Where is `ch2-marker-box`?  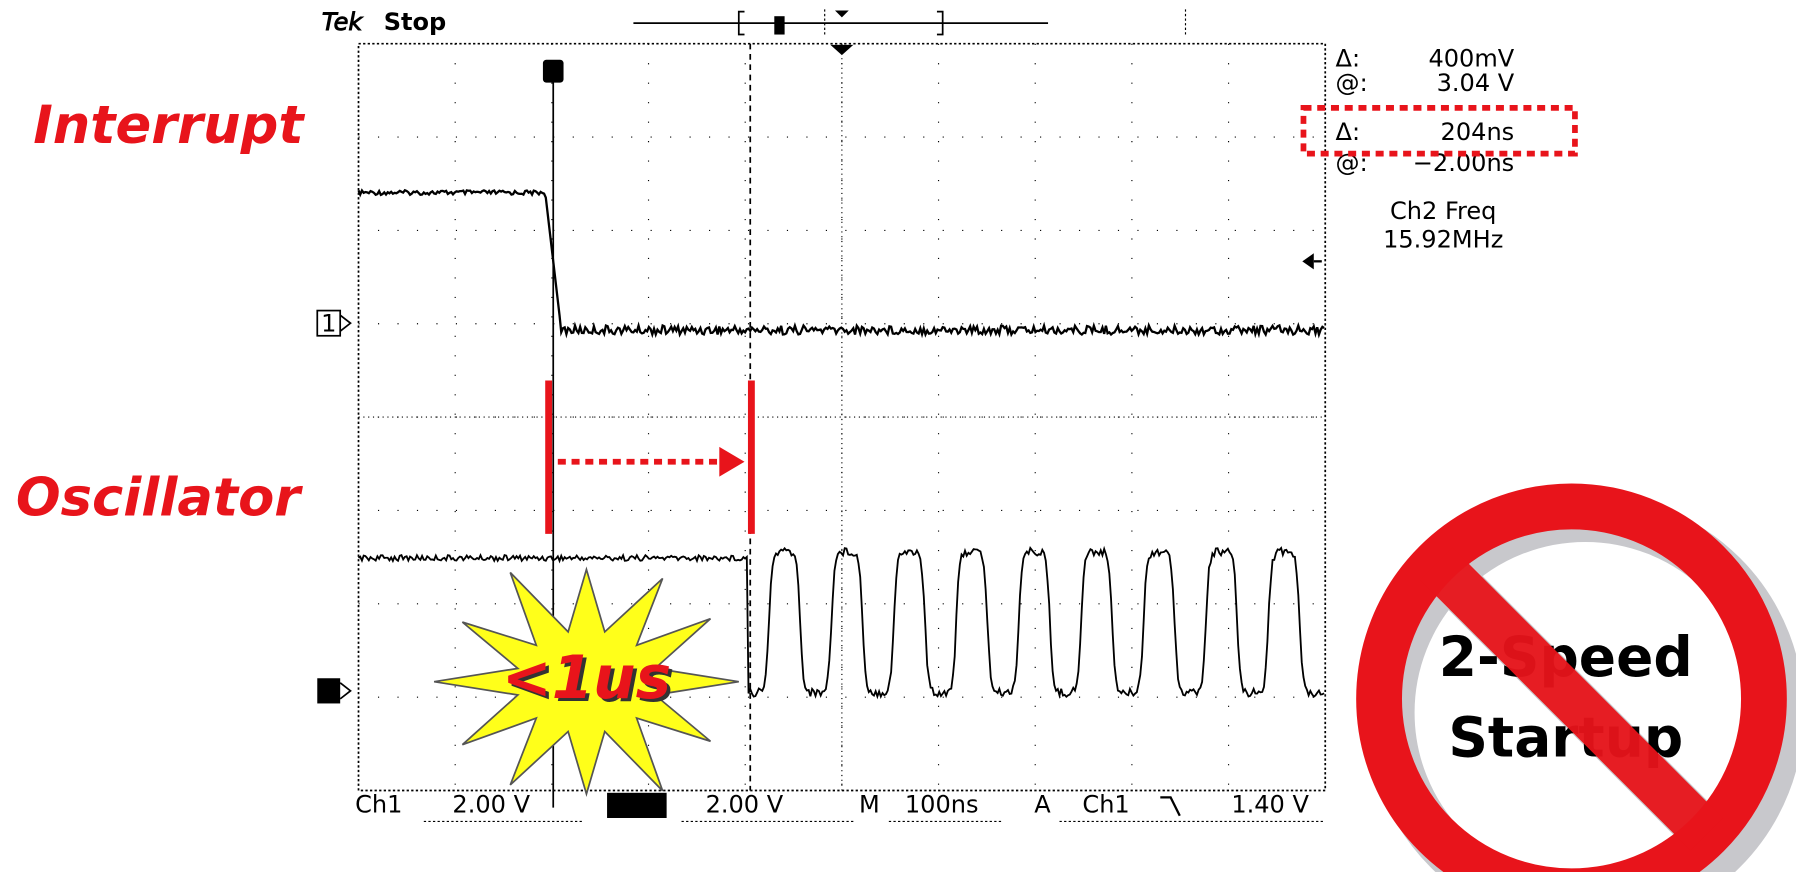 ch2-marker-box is located at coordinates (329, 691).